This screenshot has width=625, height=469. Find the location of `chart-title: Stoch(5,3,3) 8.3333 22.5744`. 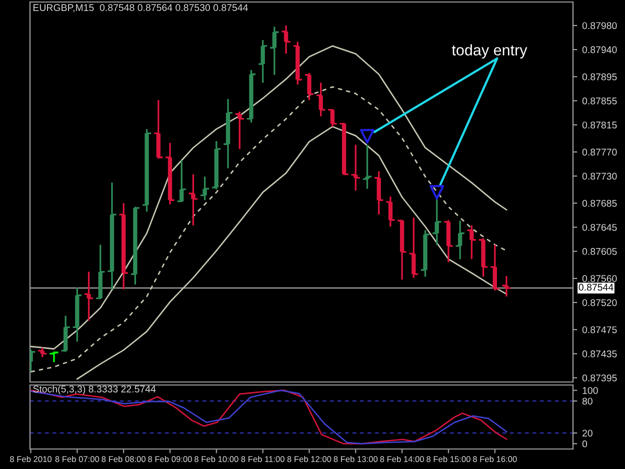

chart-title: Stoch(5,3,3) 8.3333 22.5744 is located at coordinates (94, 389).